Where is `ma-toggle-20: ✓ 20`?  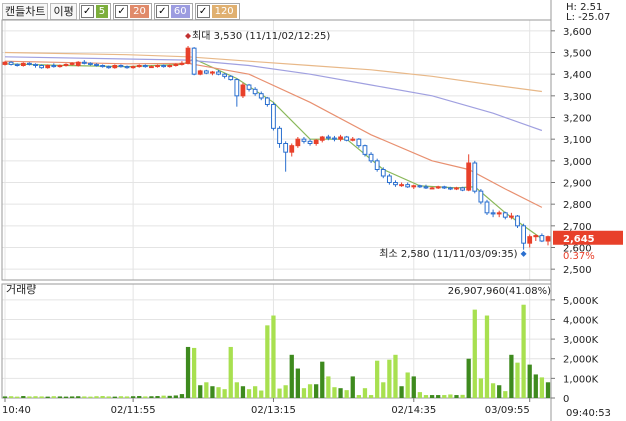
ma-toggle-20: ✓ 20 is located at coordinates (132, 11).